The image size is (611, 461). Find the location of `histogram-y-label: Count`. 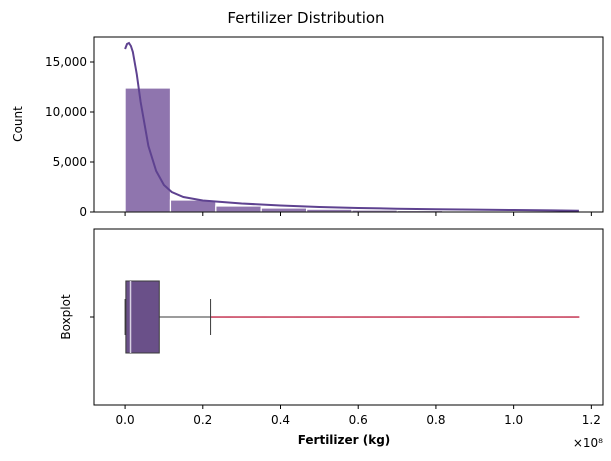

histogram-y-label: Count is located at coordinates (18, 124).